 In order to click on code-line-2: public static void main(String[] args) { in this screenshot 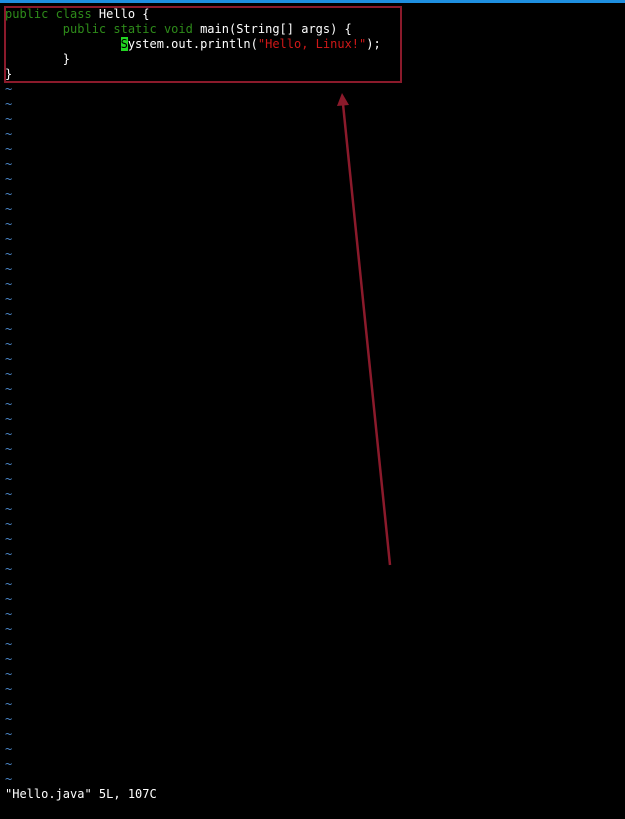, I will do `click(312, 29)`.